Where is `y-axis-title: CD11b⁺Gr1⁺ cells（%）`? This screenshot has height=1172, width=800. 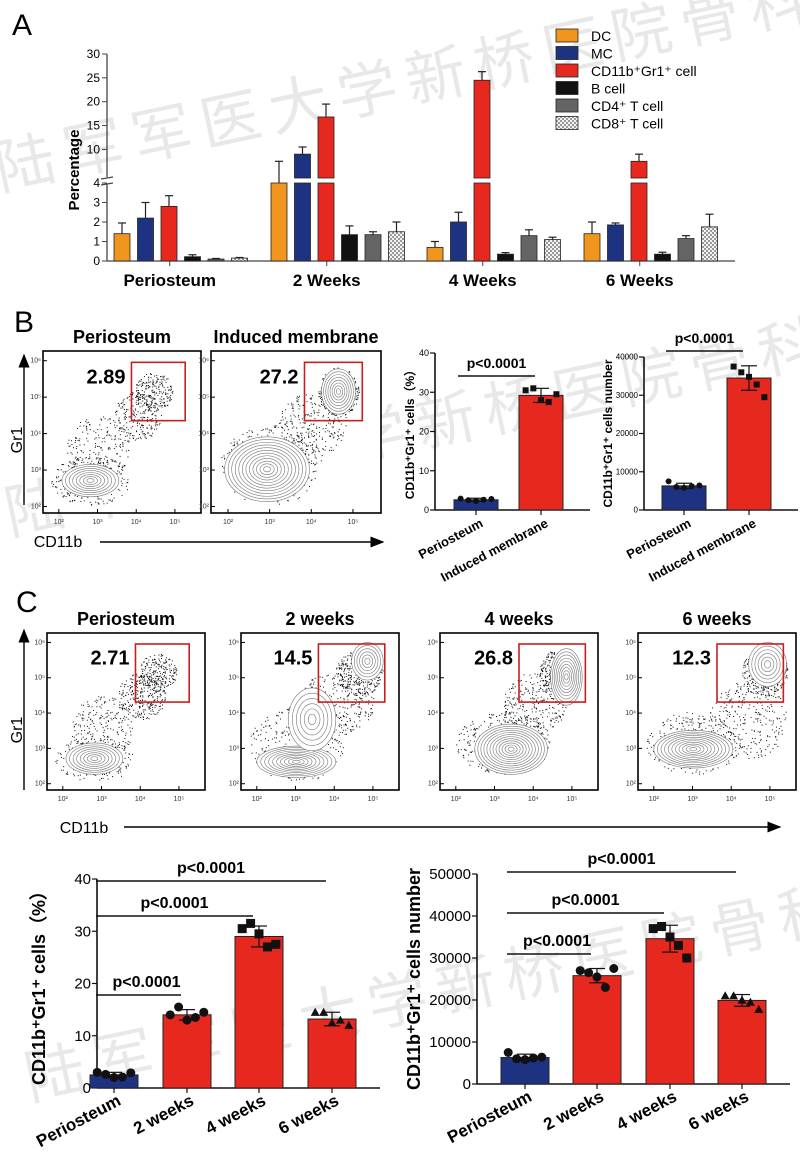 y-axis-title: CD11b⁺Gr1⁺ cells（%） is located at coordinates (409, 431).